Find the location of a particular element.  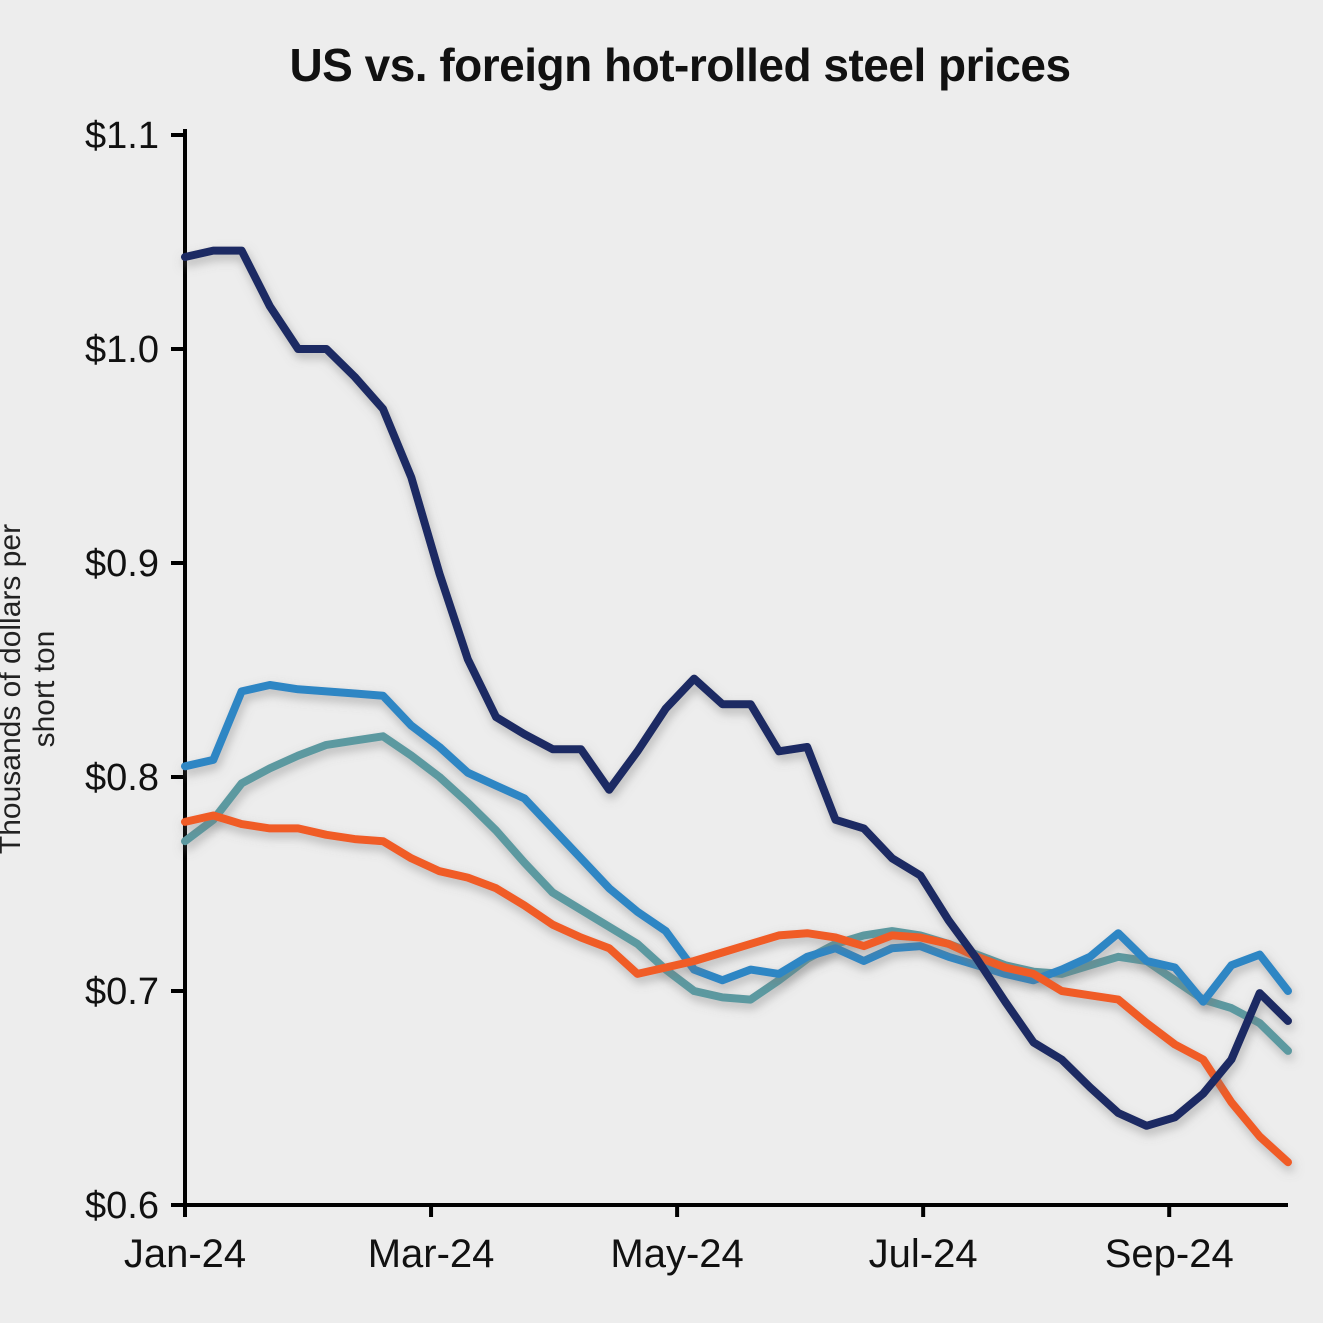

x-tick-label: May-24 is located at coordinates (676, 1254).